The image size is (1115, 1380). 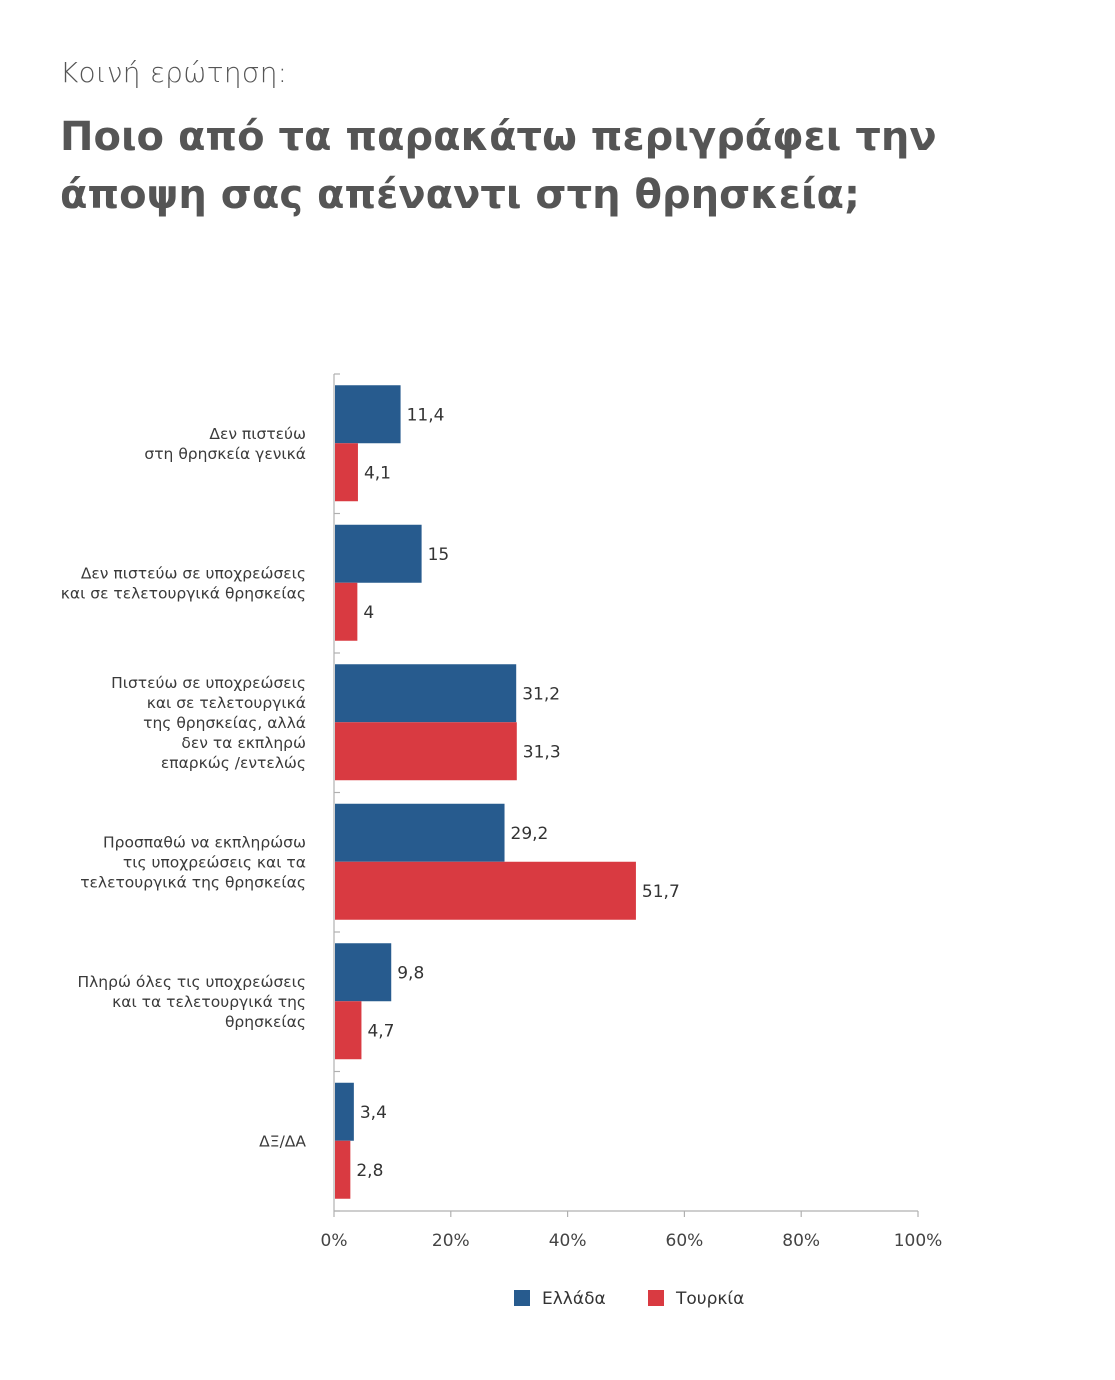 What do you see at coordinates (265, 1022) in the screenshot?
I see `category-label-line: θρησκείας` at bounding box center [265, 1022].